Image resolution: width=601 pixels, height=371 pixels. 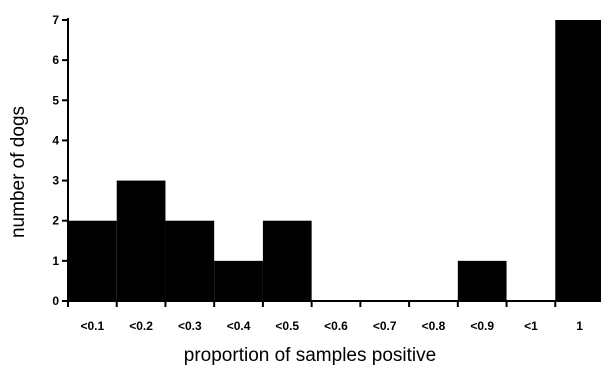 I want to click on y-tick-label-4: 4, so click(x=55, y=140).